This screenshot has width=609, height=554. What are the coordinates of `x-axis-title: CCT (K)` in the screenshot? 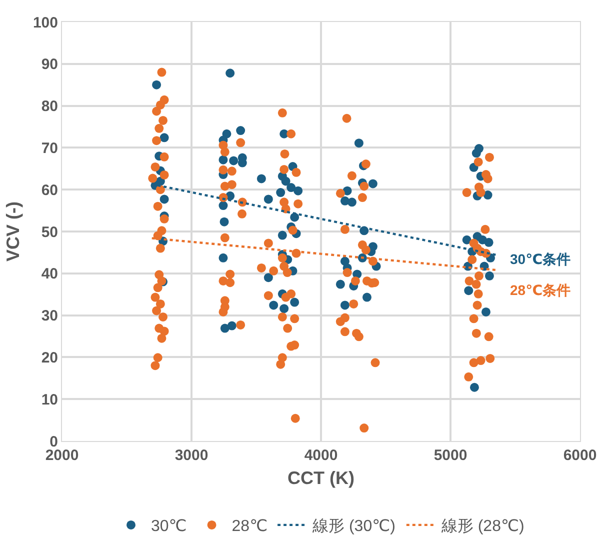 It's located at (321, 478).